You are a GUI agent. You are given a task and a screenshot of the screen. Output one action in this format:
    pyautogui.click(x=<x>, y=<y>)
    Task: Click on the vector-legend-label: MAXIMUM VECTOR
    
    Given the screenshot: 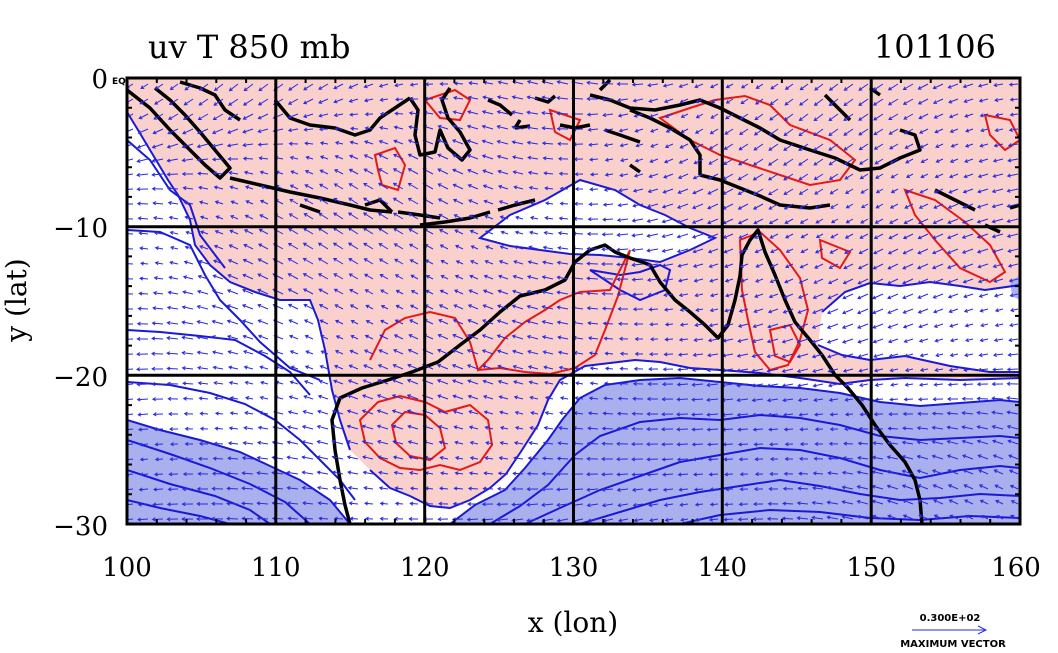 What is the action you would take?
    pyautogui.click(x=953, y=644)
    